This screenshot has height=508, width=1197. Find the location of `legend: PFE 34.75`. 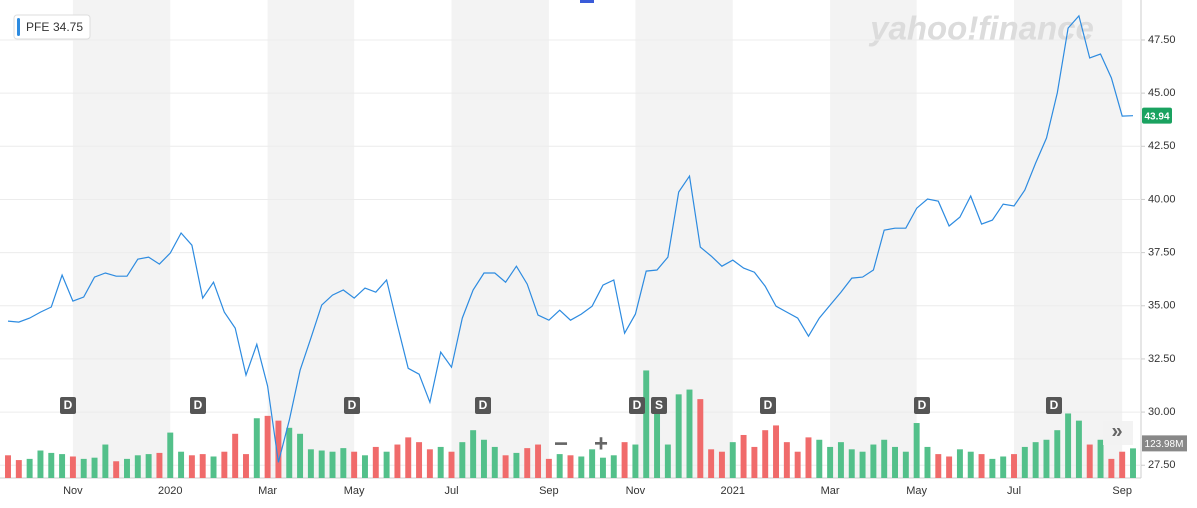

legend: PFE 34.75 is located at coordinates (52, 27).